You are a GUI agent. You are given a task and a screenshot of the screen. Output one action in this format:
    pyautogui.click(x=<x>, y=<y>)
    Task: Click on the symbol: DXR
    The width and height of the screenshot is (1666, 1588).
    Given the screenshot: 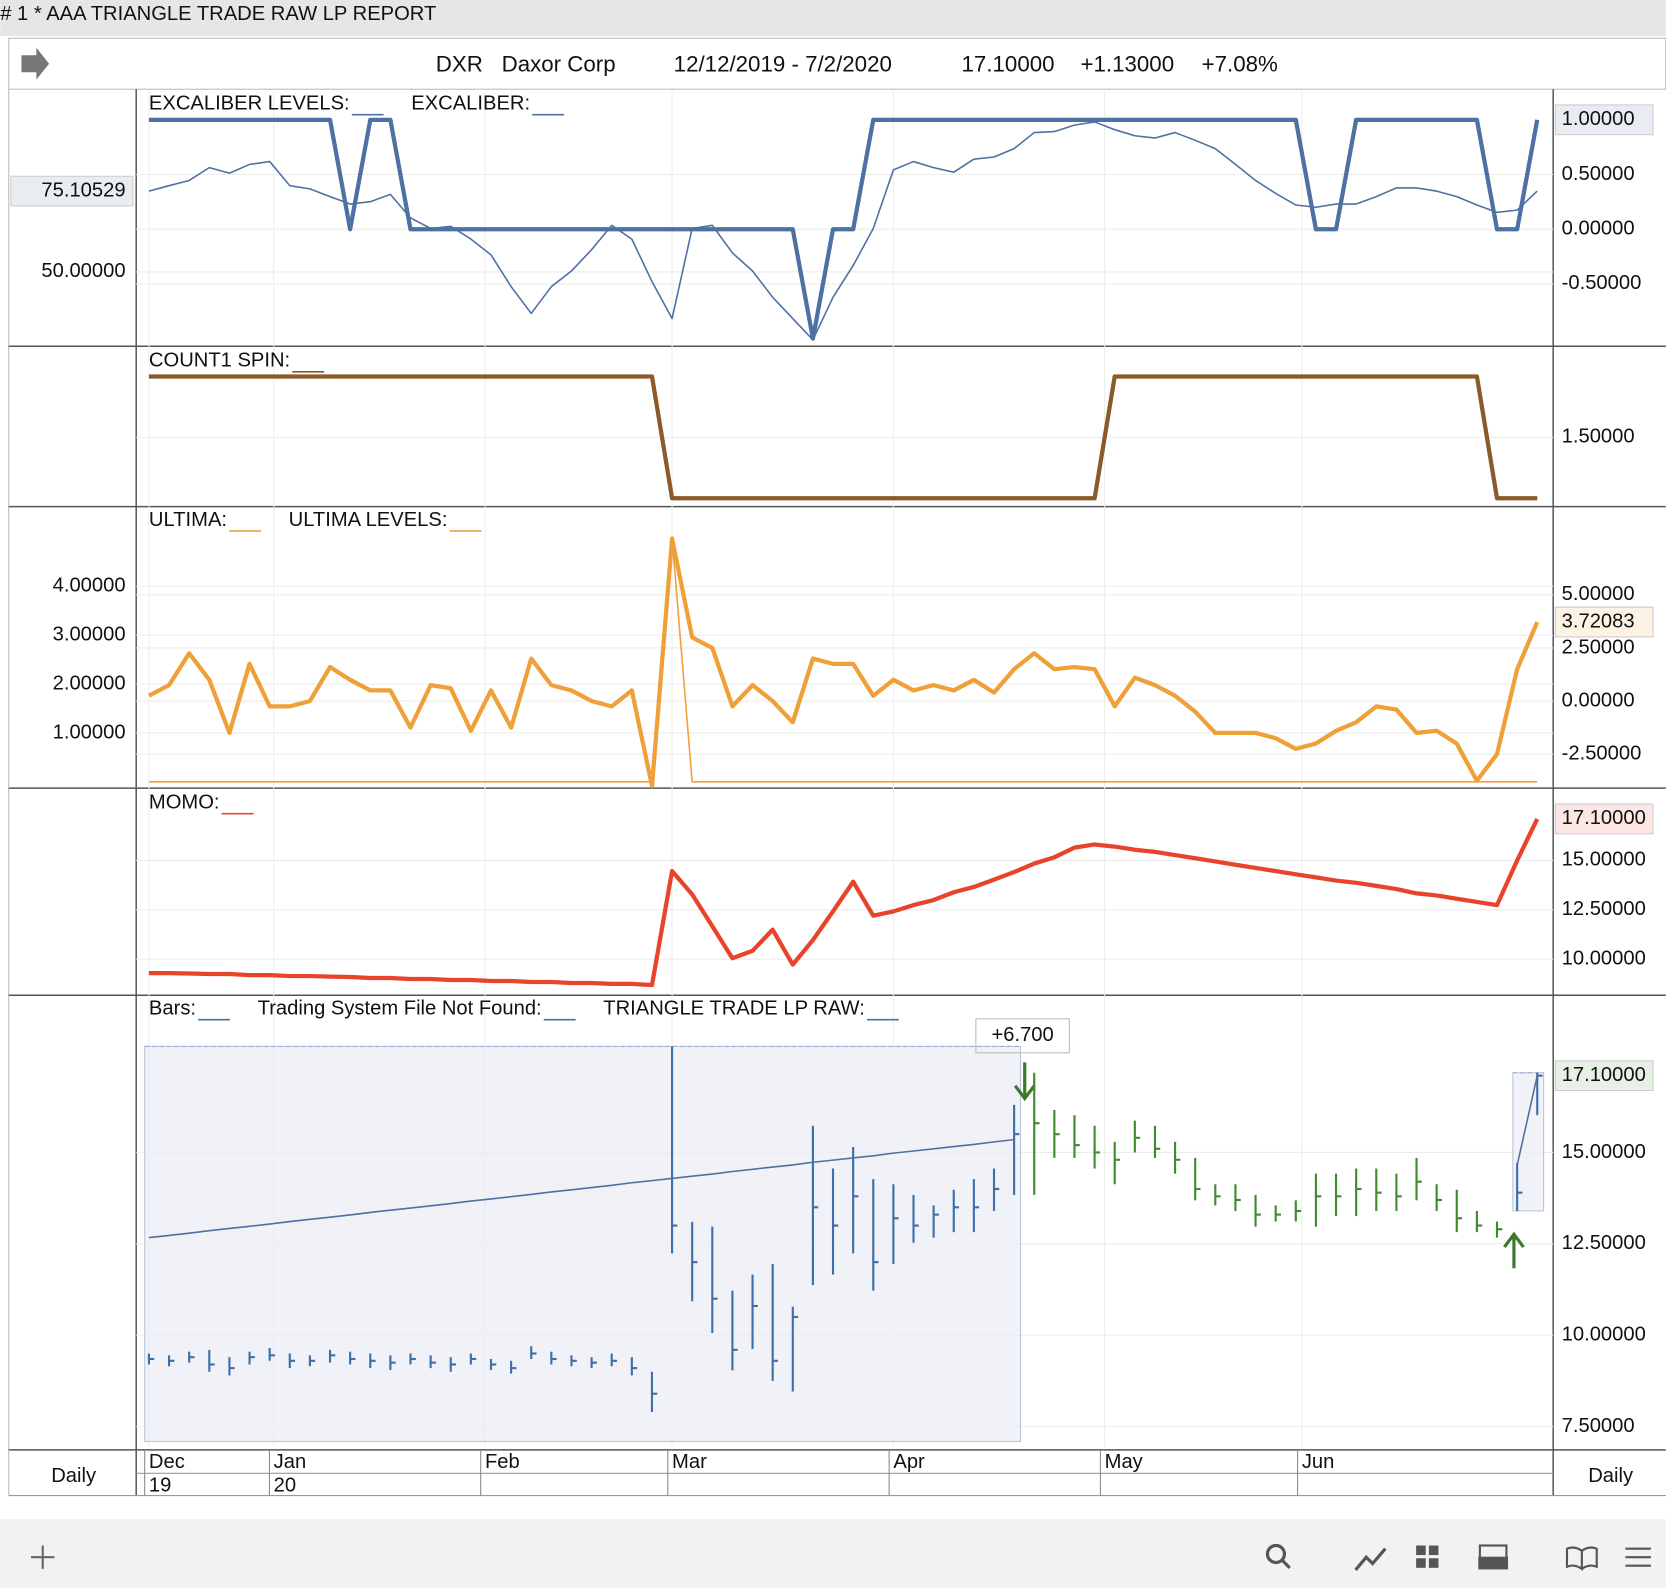 What is the action you would take?
    pyautogui.click(x=459, y=64)
    